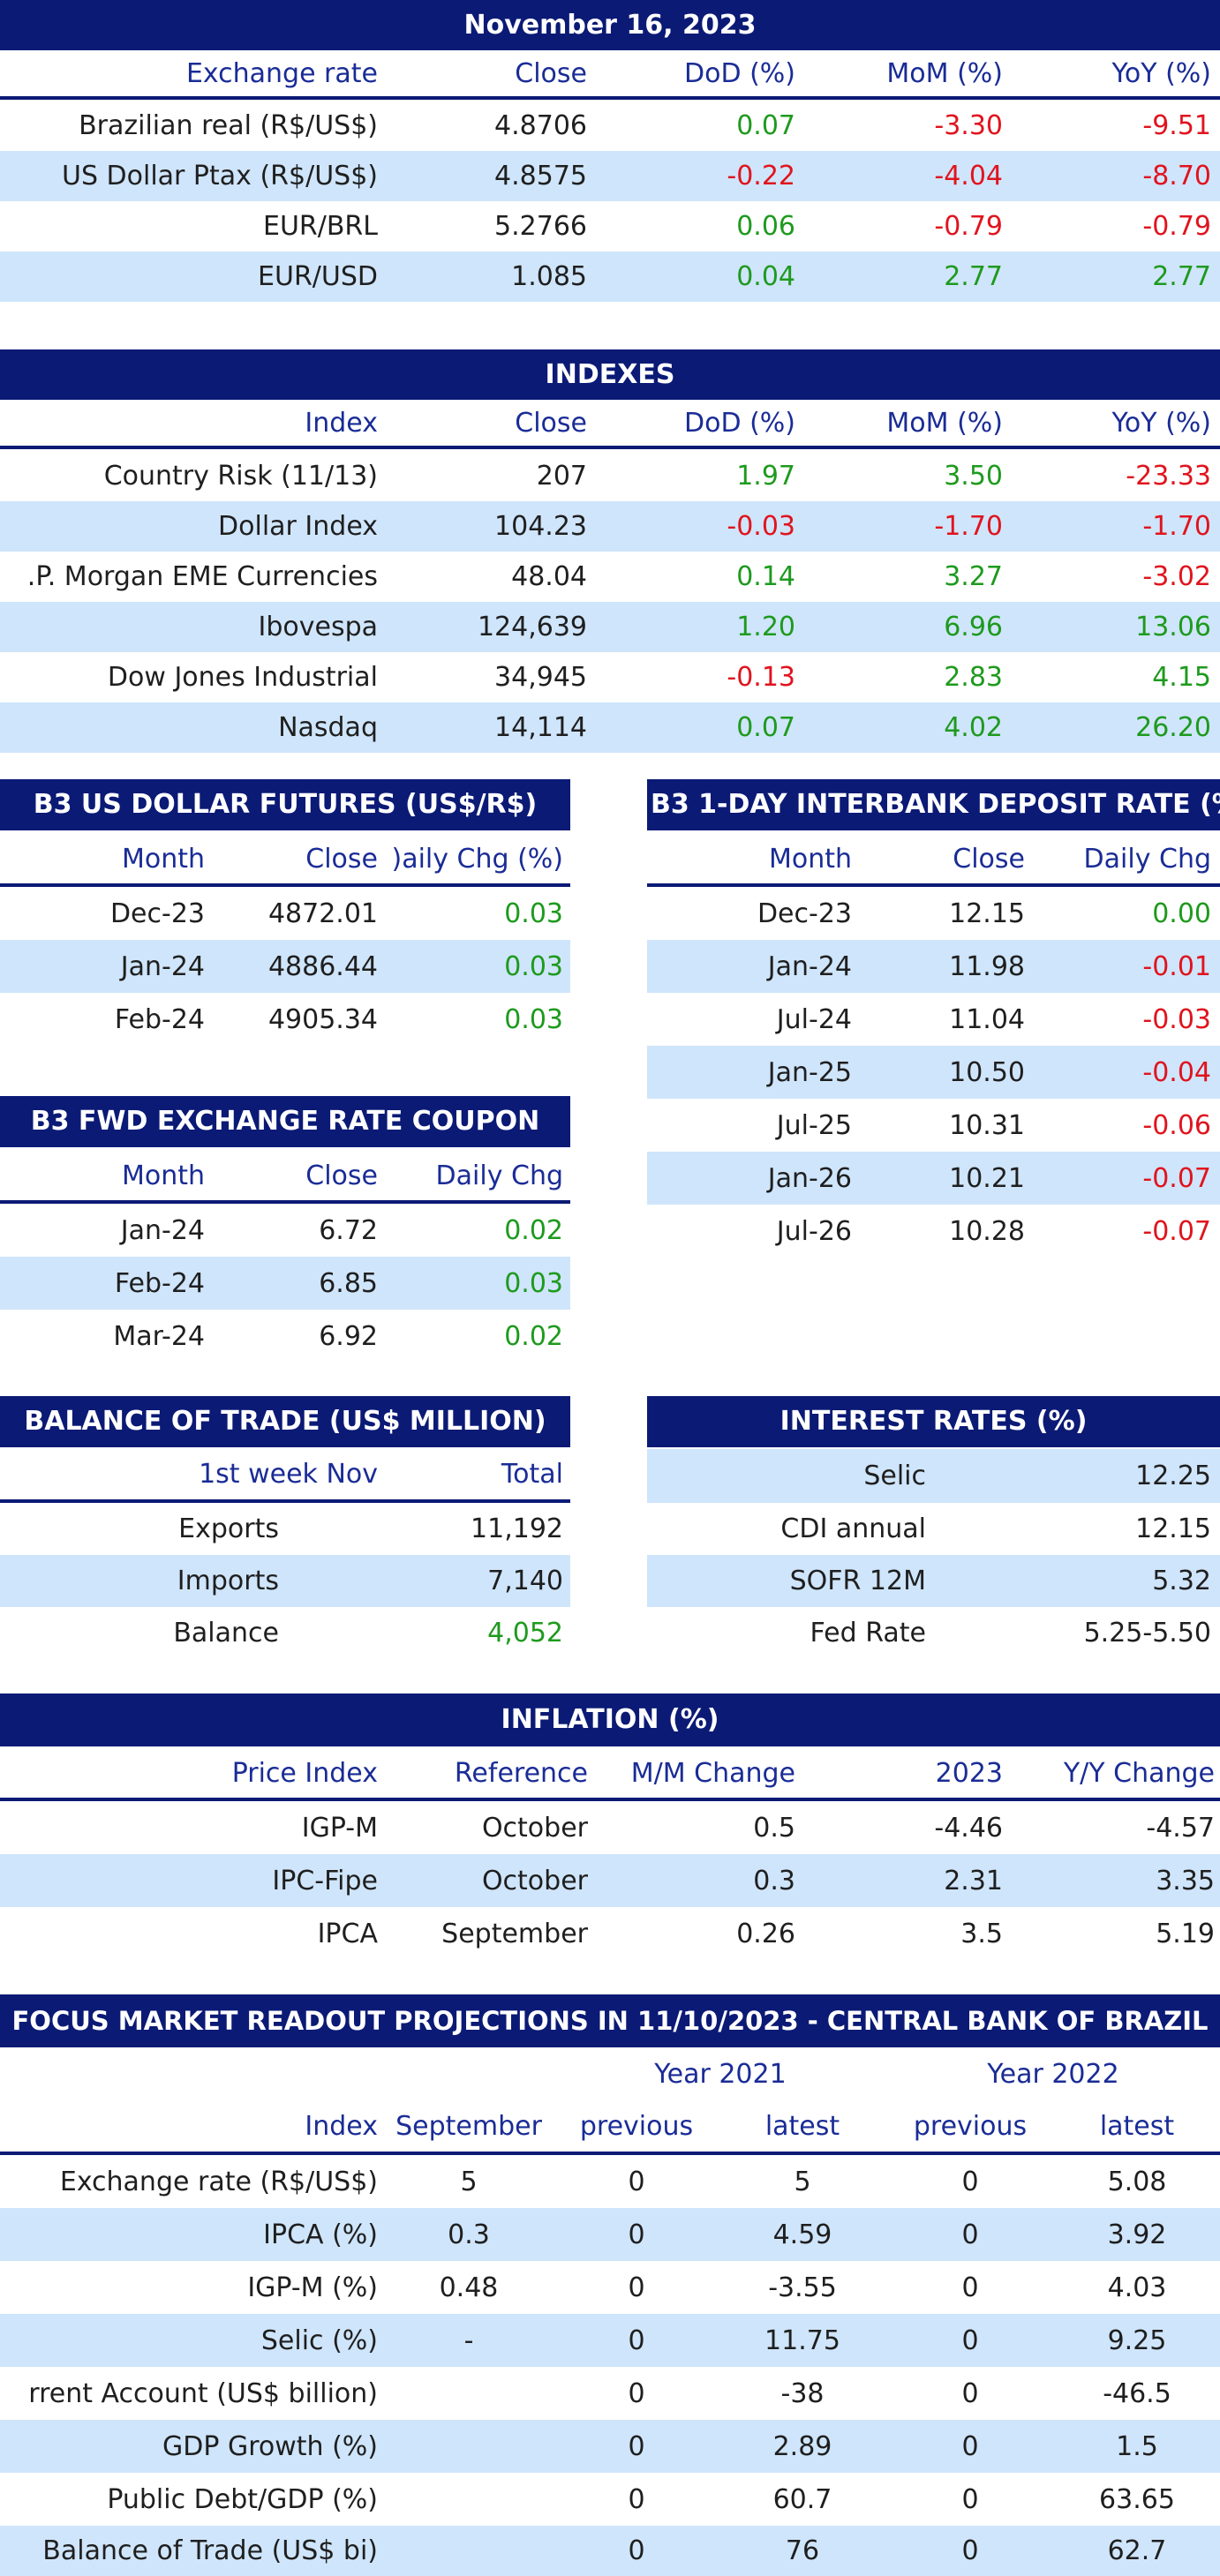  I want to click on mom-value: -0.79, so click(968, 226).